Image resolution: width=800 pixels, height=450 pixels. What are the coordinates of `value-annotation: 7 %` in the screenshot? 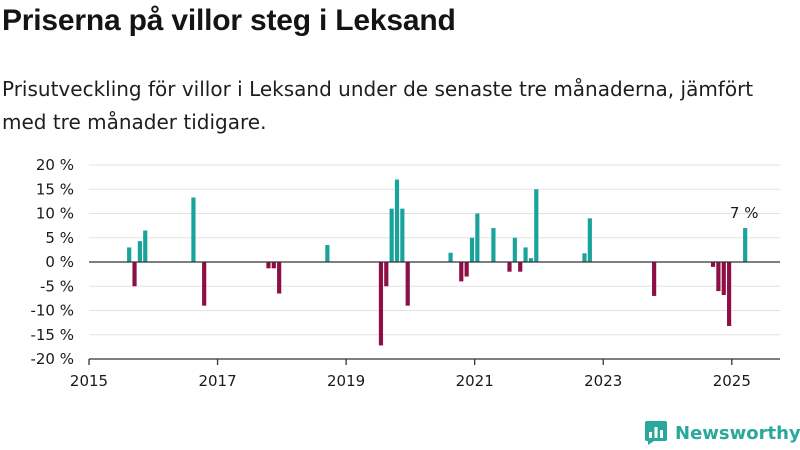 It's located at (744, 213).